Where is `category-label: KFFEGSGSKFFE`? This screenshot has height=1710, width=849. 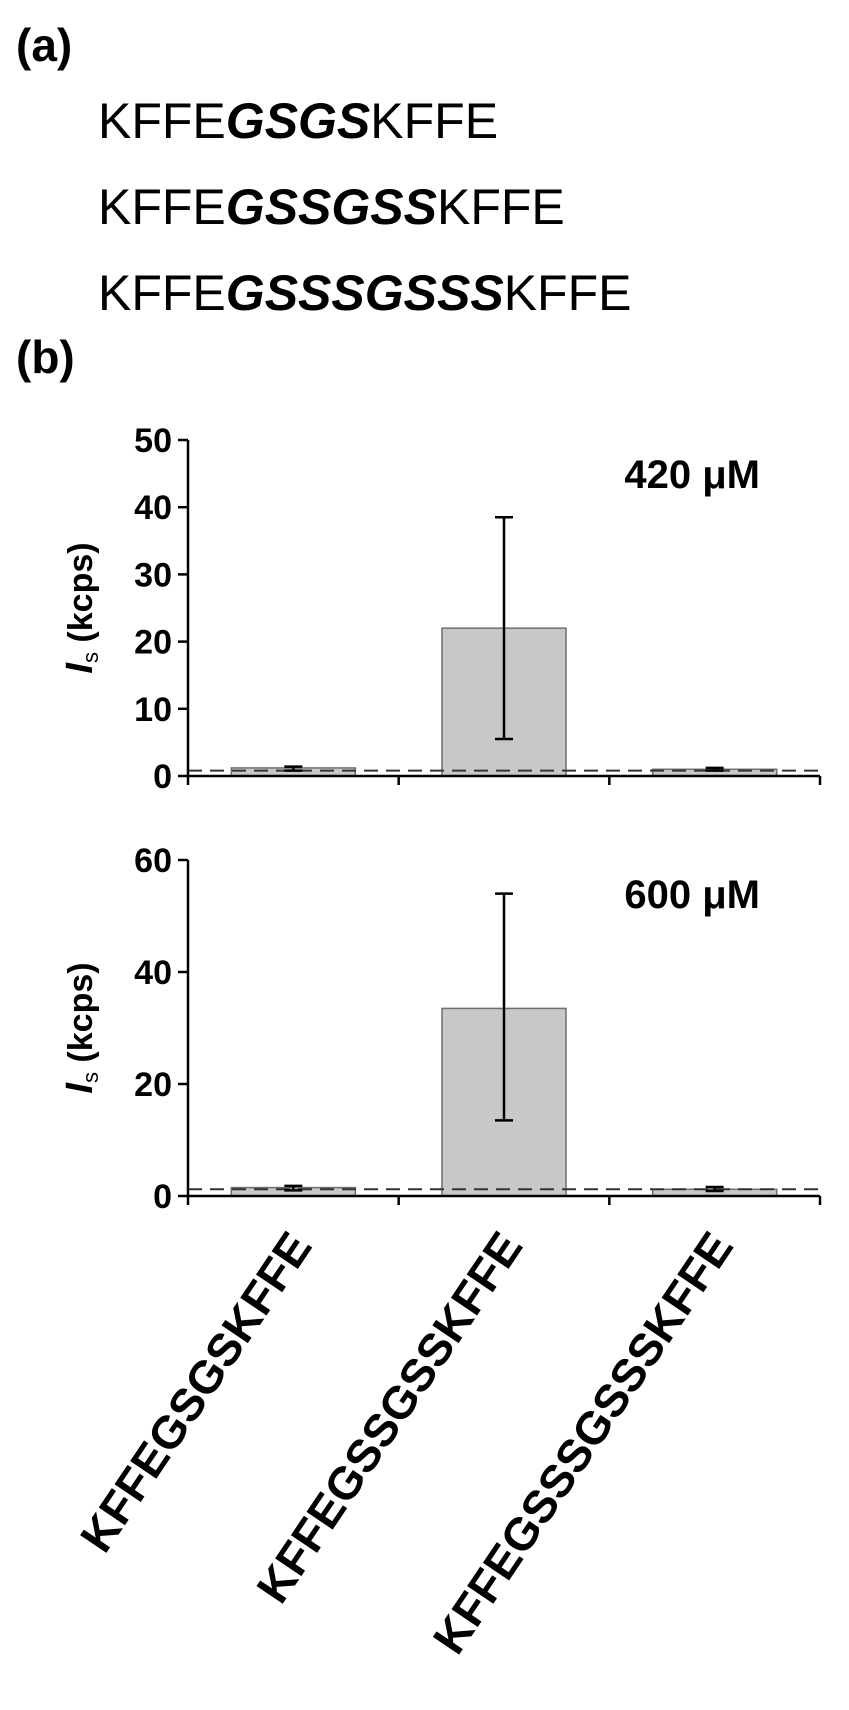 category-label: KFFEGSGSKFFE is located at coordinates (196, 1392).